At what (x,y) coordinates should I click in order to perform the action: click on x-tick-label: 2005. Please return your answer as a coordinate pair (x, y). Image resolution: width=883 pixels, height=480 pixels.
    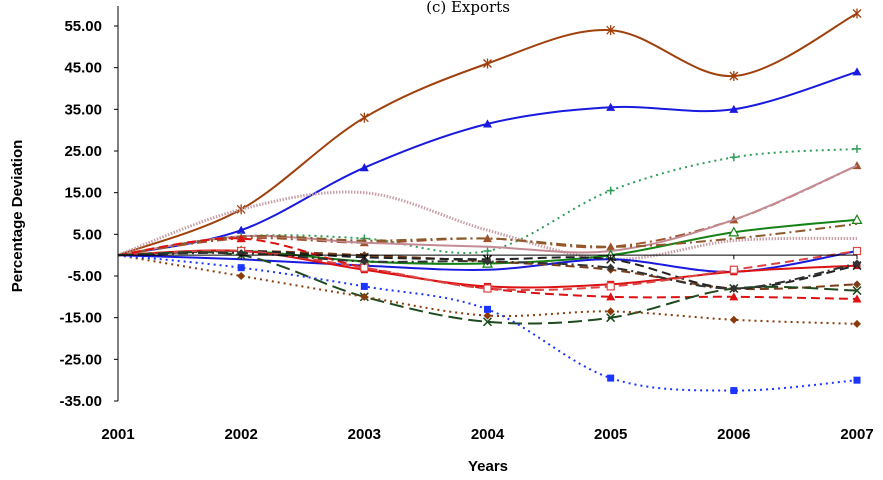
    Looking at the image, I should click on (610, 434).